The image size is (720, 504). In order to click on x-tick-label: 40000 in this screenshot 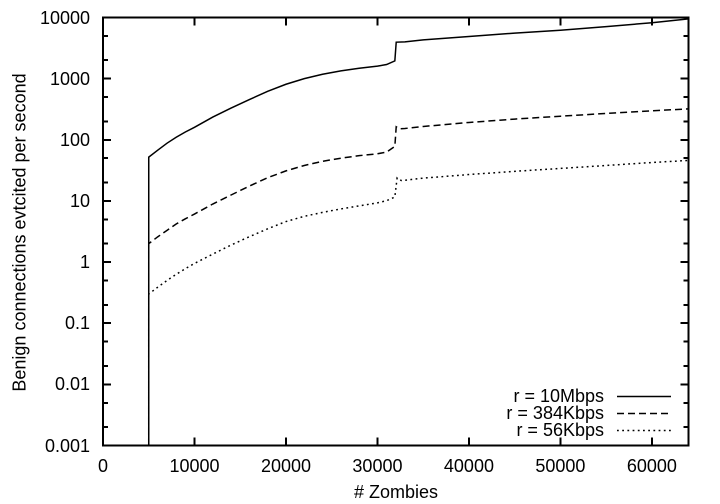, I will do `click(468, 466)`.